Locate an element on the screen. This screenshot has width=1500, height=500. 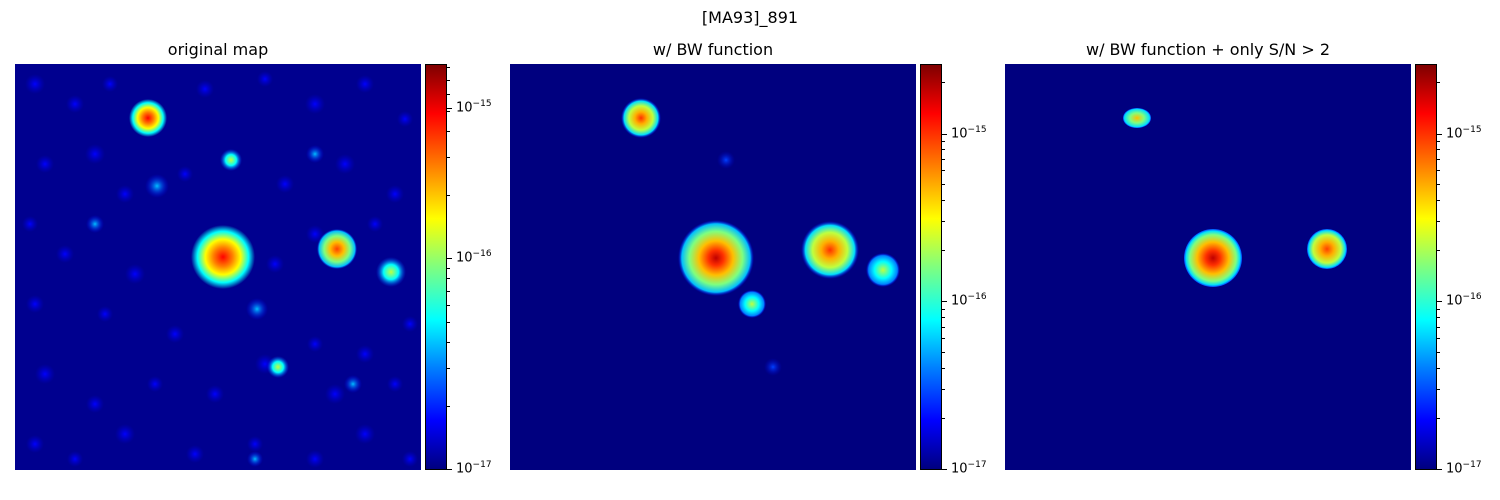
figure-title: [MA93]_891 is located at coordinates (750, 17).